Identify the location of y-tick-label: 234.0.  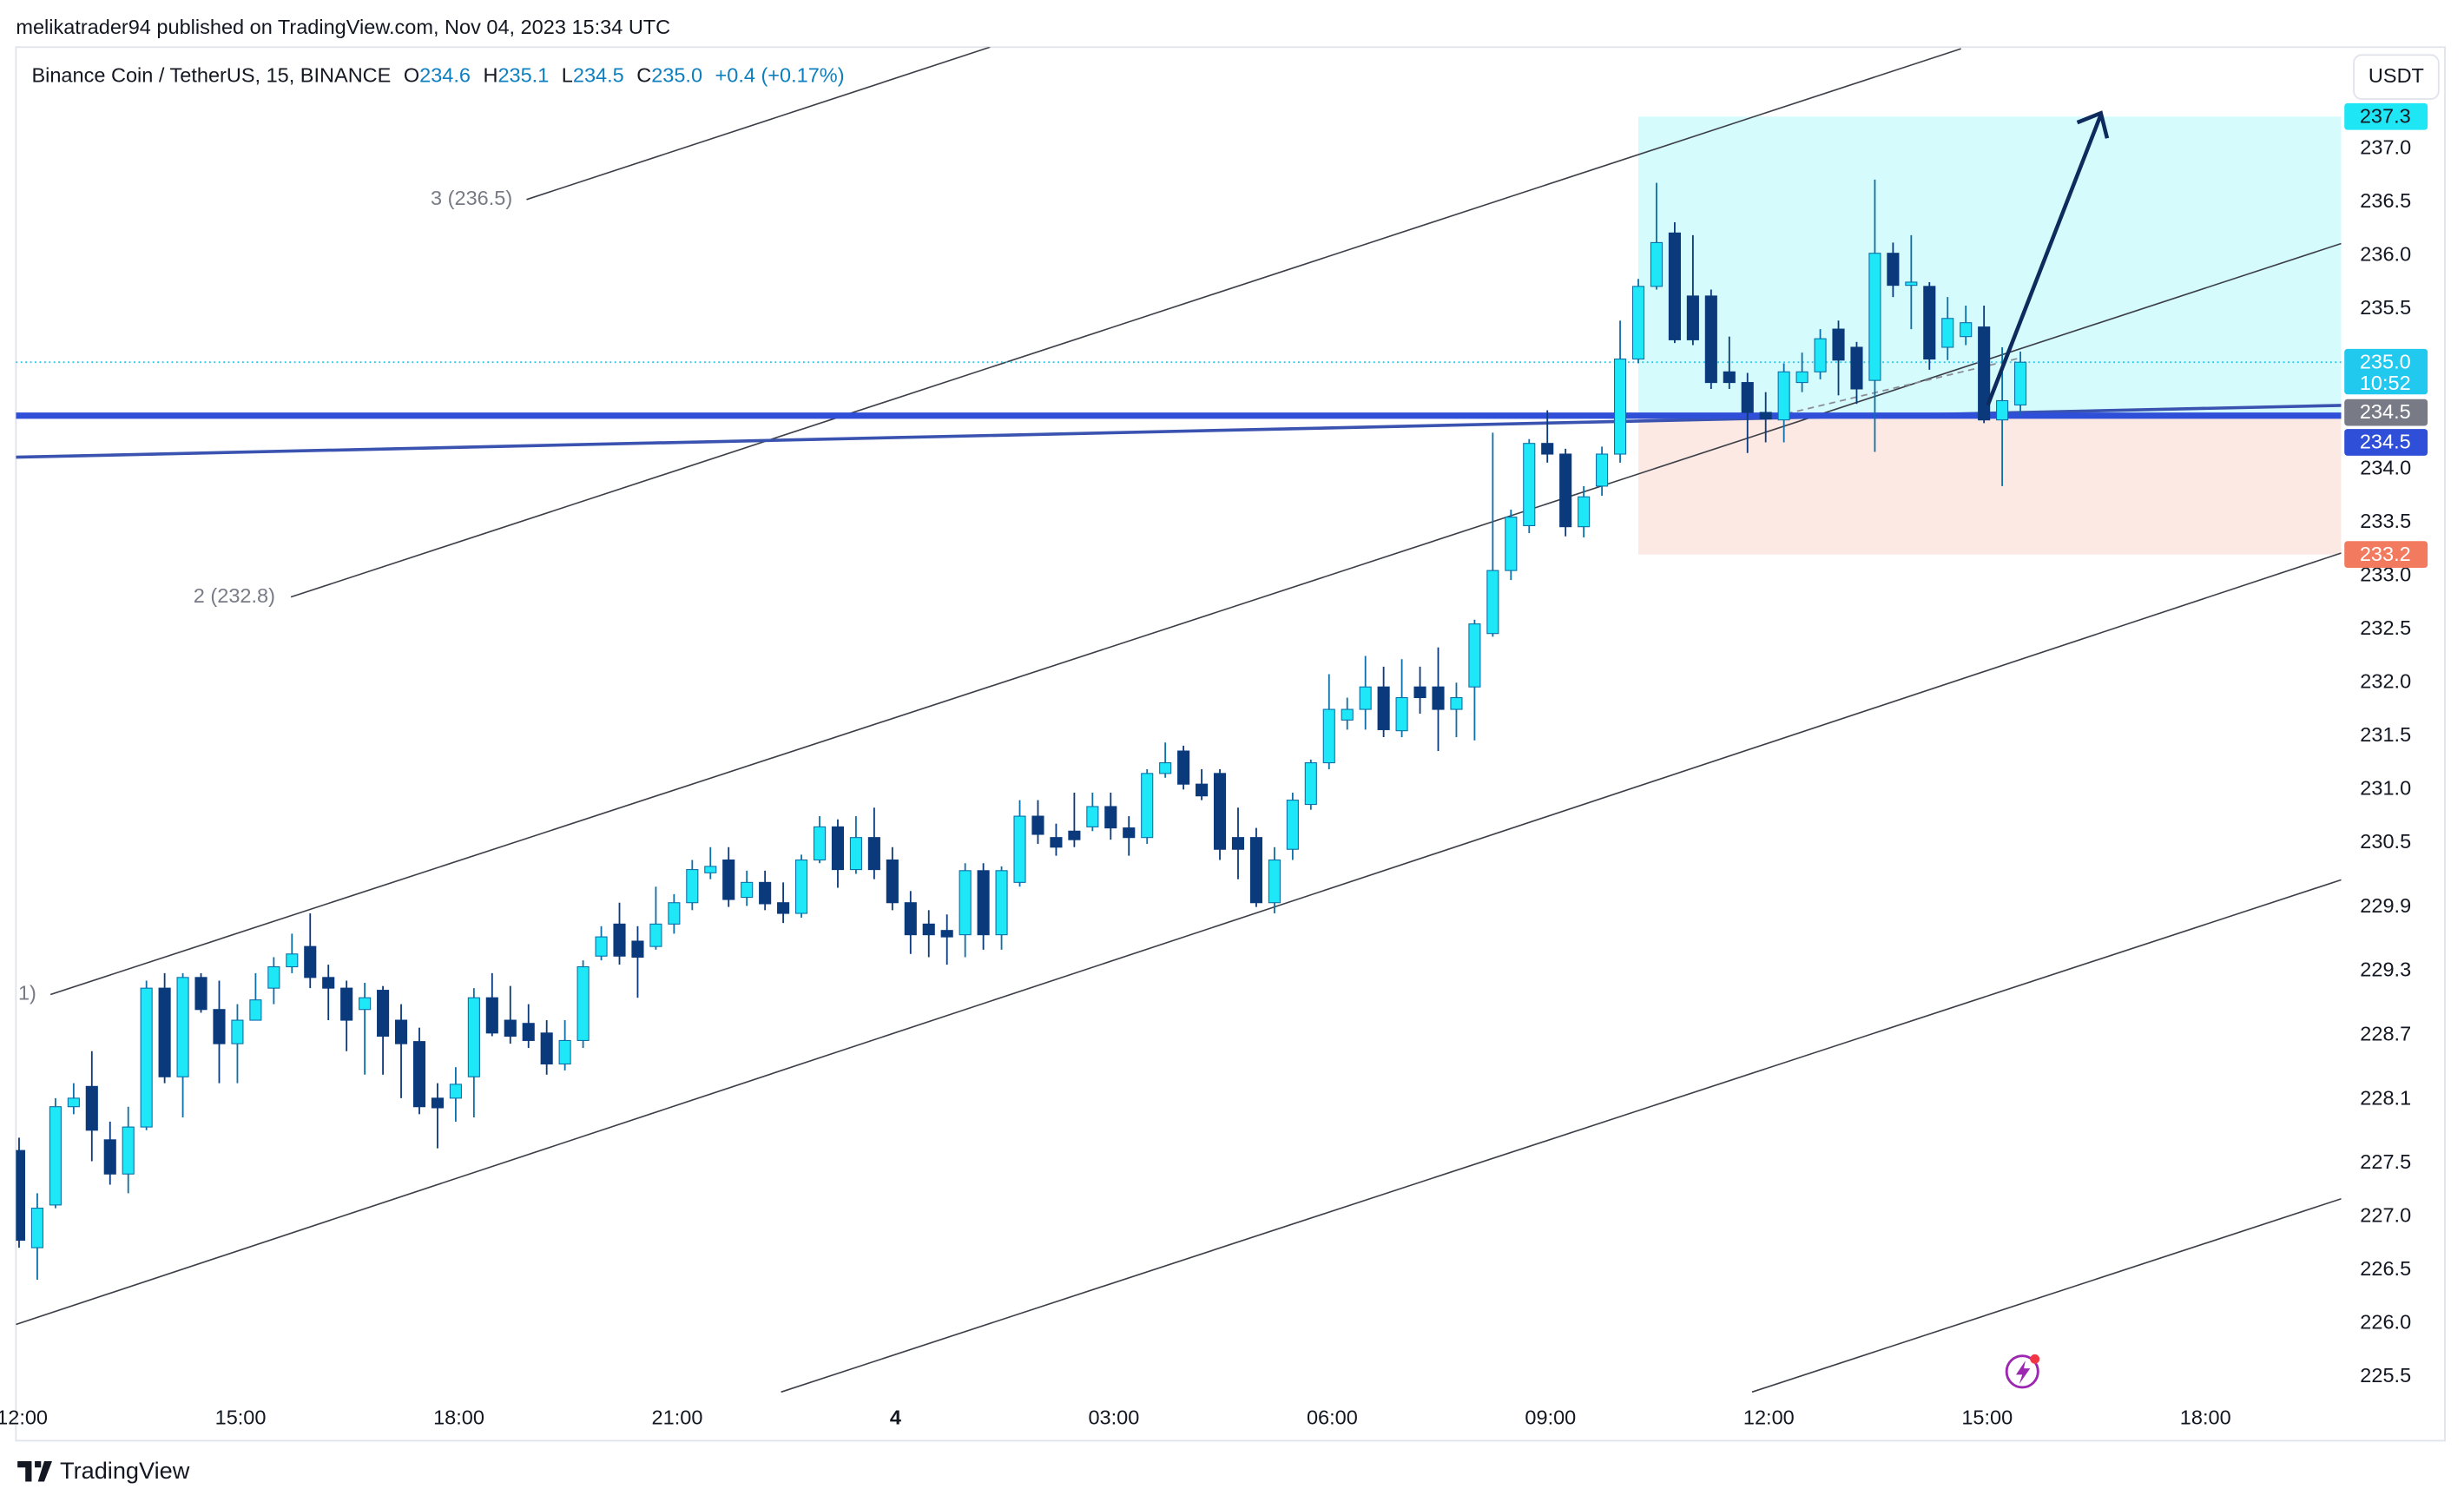
(2385, 467).